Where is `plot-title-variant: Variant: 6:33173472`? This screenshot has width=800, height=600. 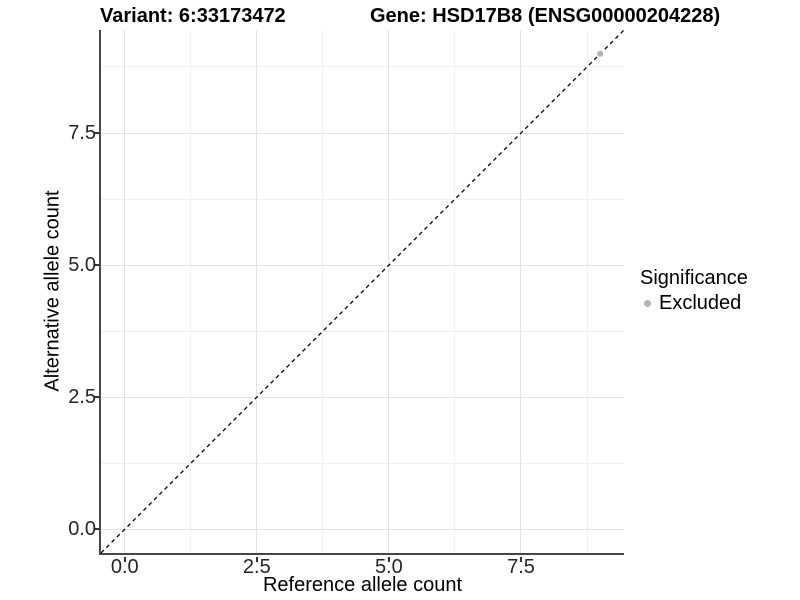
plot-title-variant: Variant: 6:33173472 is located at coordinates (193, 16).